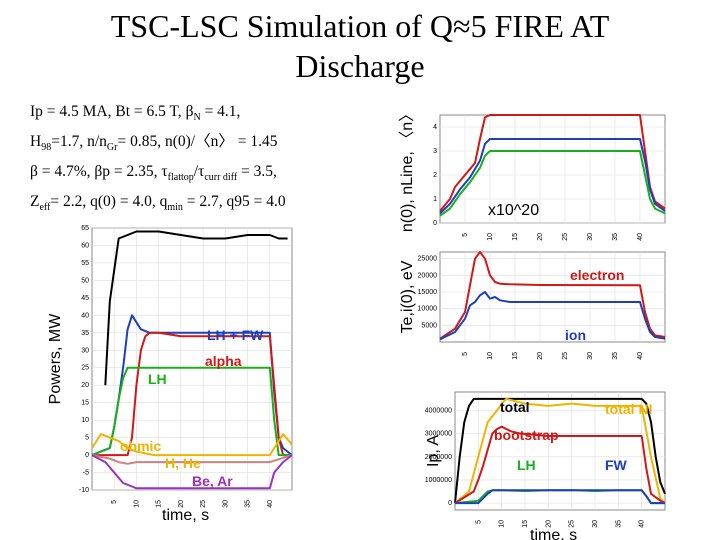  What do you see at coordinates (438, 411) in the screenshot?
I see `y-tick-label: 4000000` at bounding box center [438, 411].